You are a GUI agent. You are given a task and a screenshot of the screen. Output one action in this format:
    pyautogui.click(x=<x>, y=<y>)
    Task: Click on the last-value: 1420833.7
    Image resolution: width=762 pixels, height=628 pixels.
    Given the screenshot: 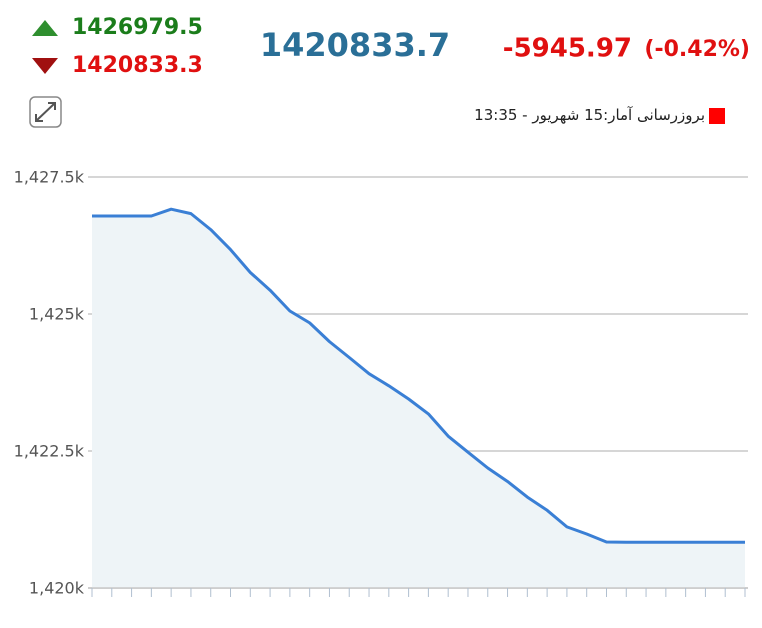 What is the action you would take?
    pyautogui.click(x=355, y=45)
    